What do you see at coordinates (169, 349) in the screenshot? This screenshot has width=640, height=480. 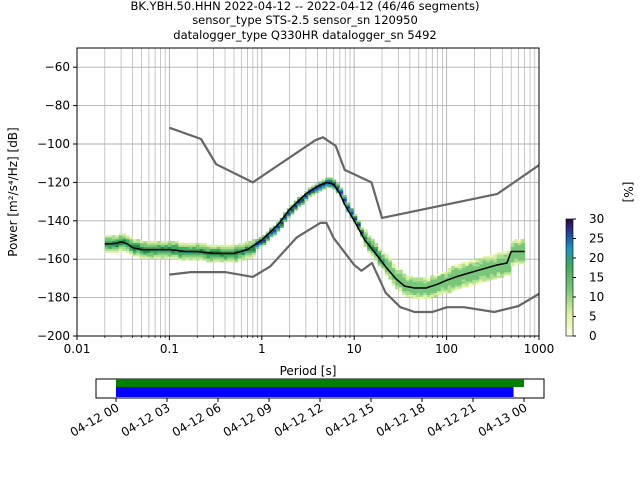 I see `x-tick-label: 0.1` at bounding box center [169, 349].